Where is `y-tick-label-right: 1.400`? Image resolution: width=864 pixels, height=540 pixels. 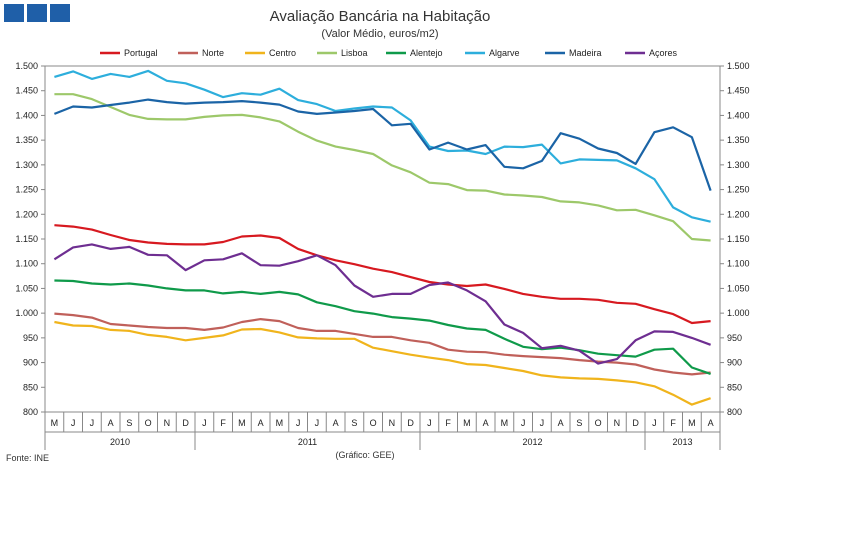
y-tick-label-right: 1.400 is located at coordinates (738, 115).